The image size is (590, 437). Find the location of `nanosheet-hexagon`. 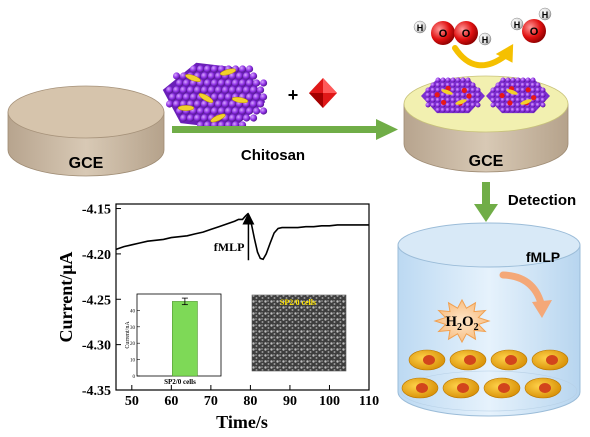

nanosheet-hexagon is located at coordinates (215, 96).